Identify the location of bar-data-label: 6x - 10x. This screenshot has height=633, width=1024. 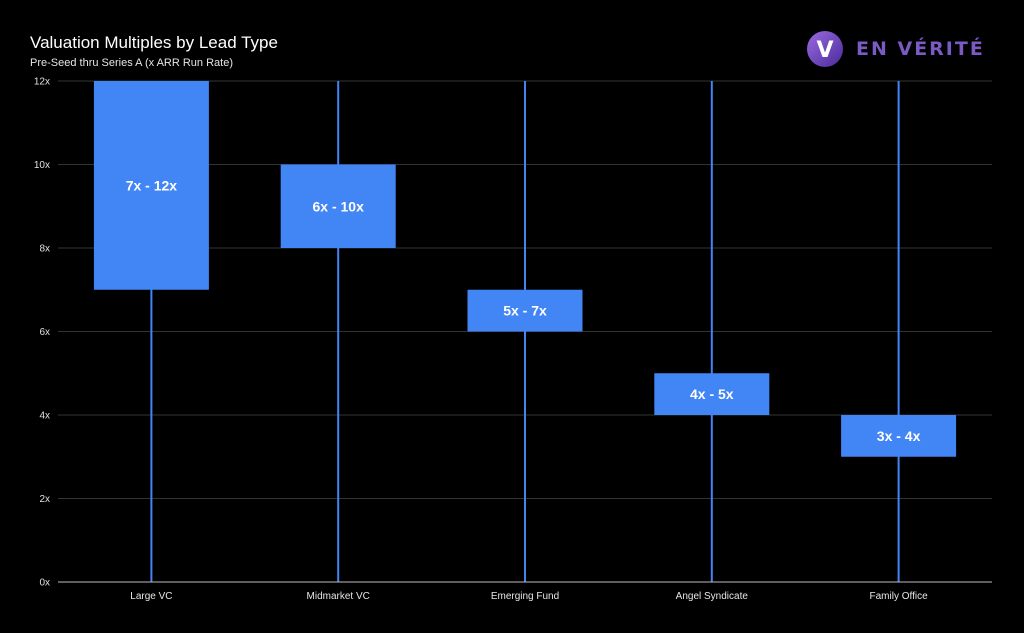
(339, 206).